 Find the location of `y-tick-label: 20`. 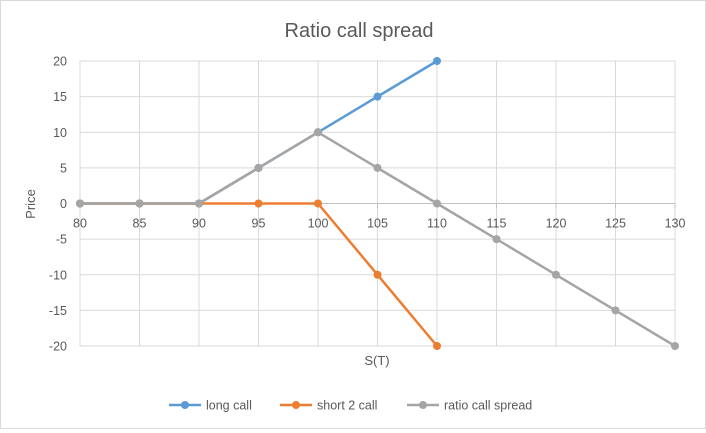

y-tick-label: 20 is located at coordinates (60, 62).